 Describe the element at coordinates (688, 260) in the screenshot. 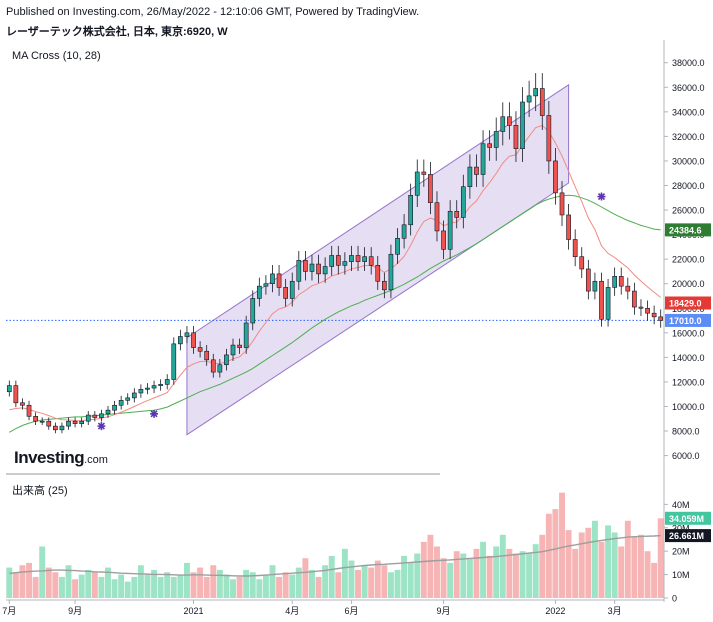

I see `price-tick-label: 22000.0` at that location.